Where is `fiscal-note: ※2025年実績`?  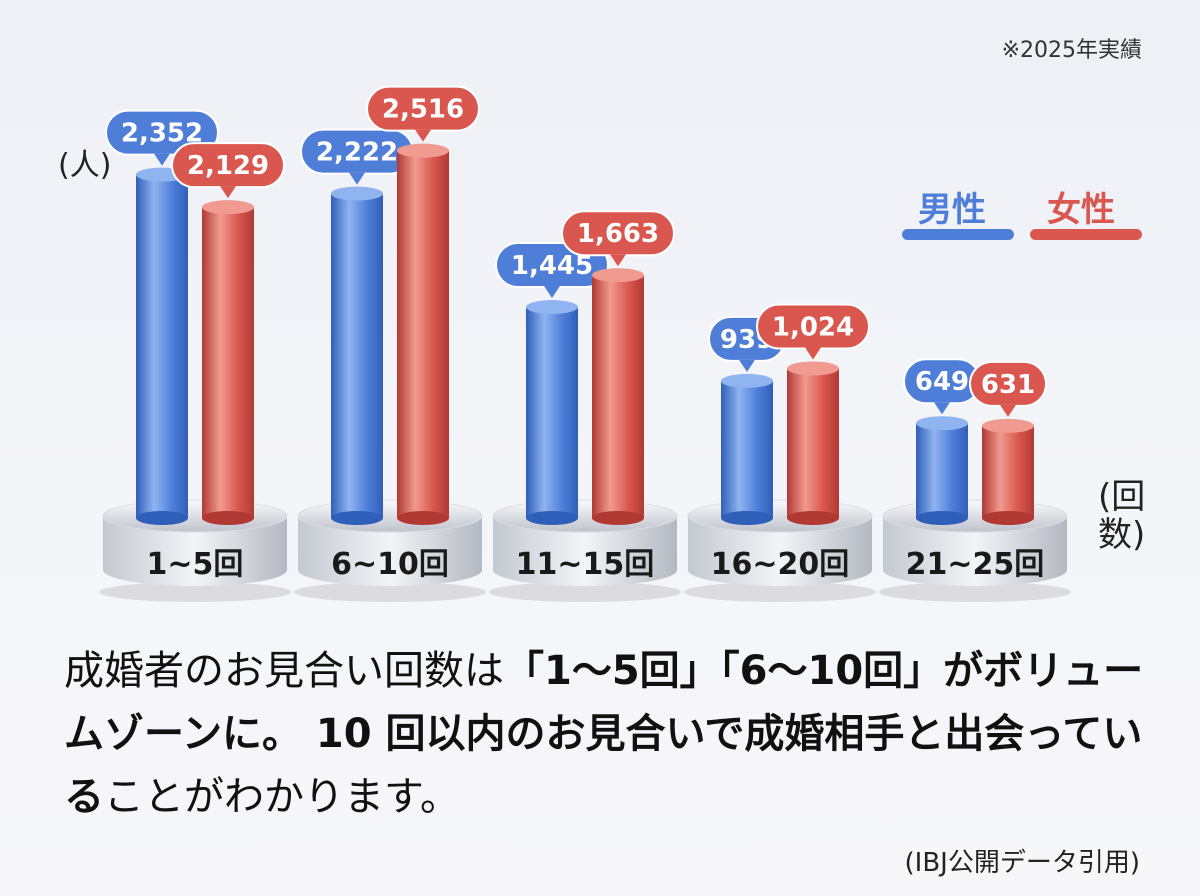
fiscal-note: ※2025年実績 is located at coordinates (1071, 50).